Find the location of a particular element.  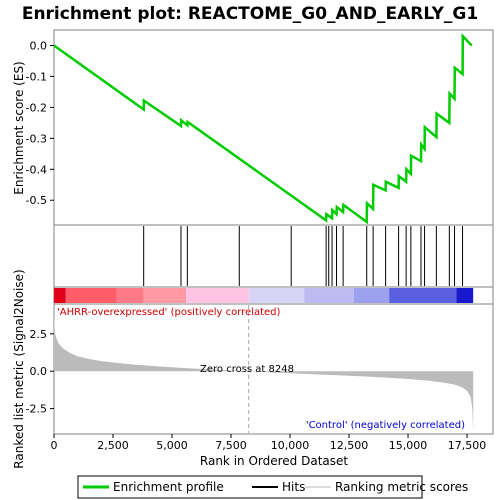

x-tick-label: 12,500 is located at coordinates (349, 445).